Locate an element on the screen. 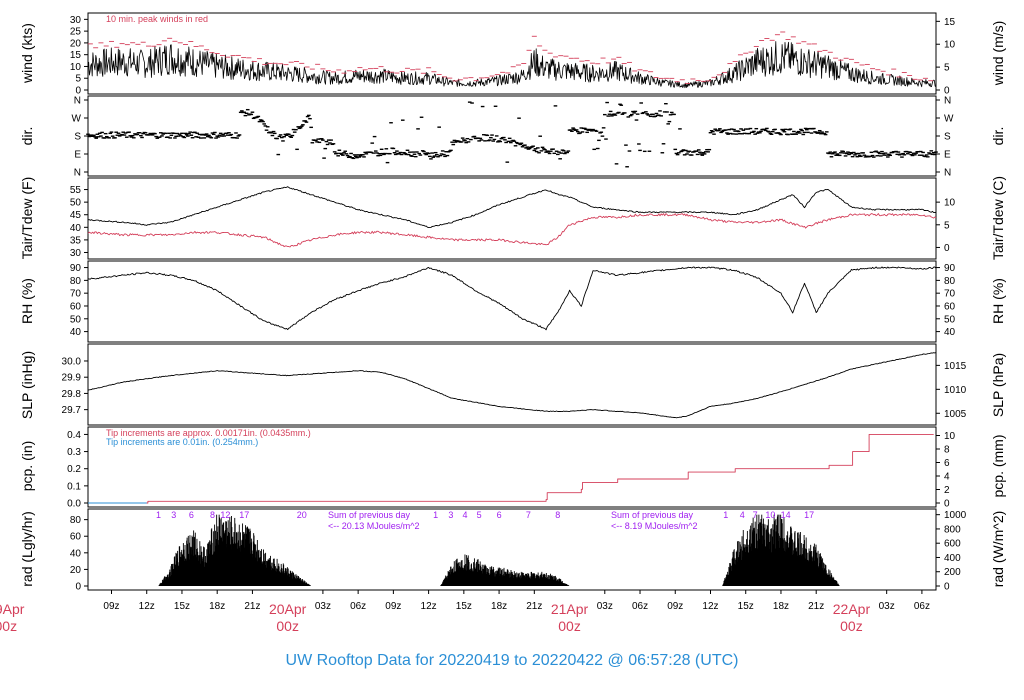  x-tick-label: 18z is located at coordinates (499, 606).